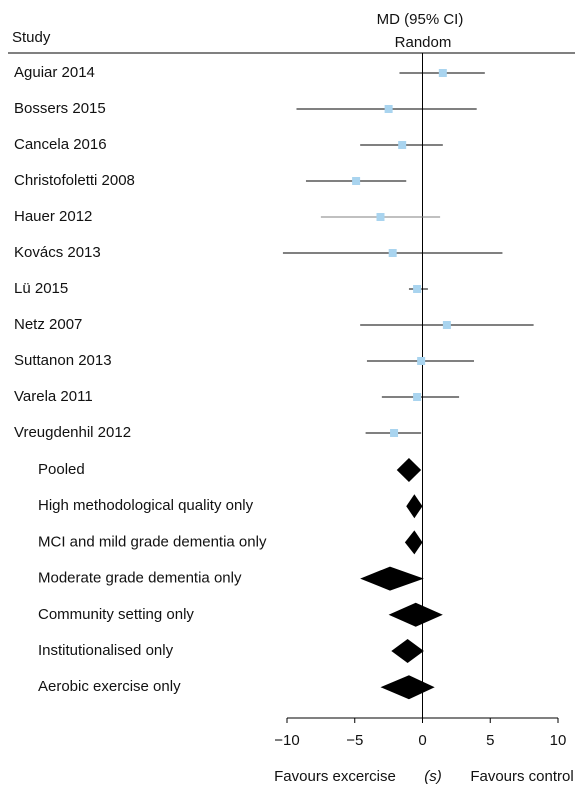 The height and width of the screenshot is (789, 583). I want to click on study-label: Kovács 2013, so click(57, 252).